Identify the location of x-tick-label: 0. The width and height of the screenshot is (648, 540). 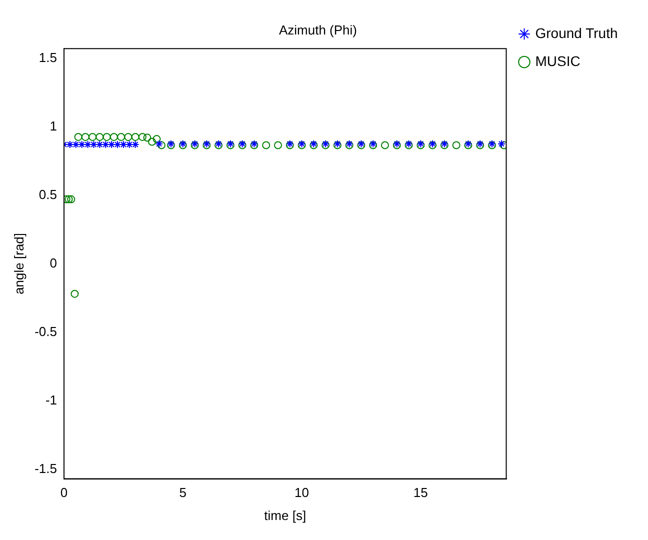
(64, 492).